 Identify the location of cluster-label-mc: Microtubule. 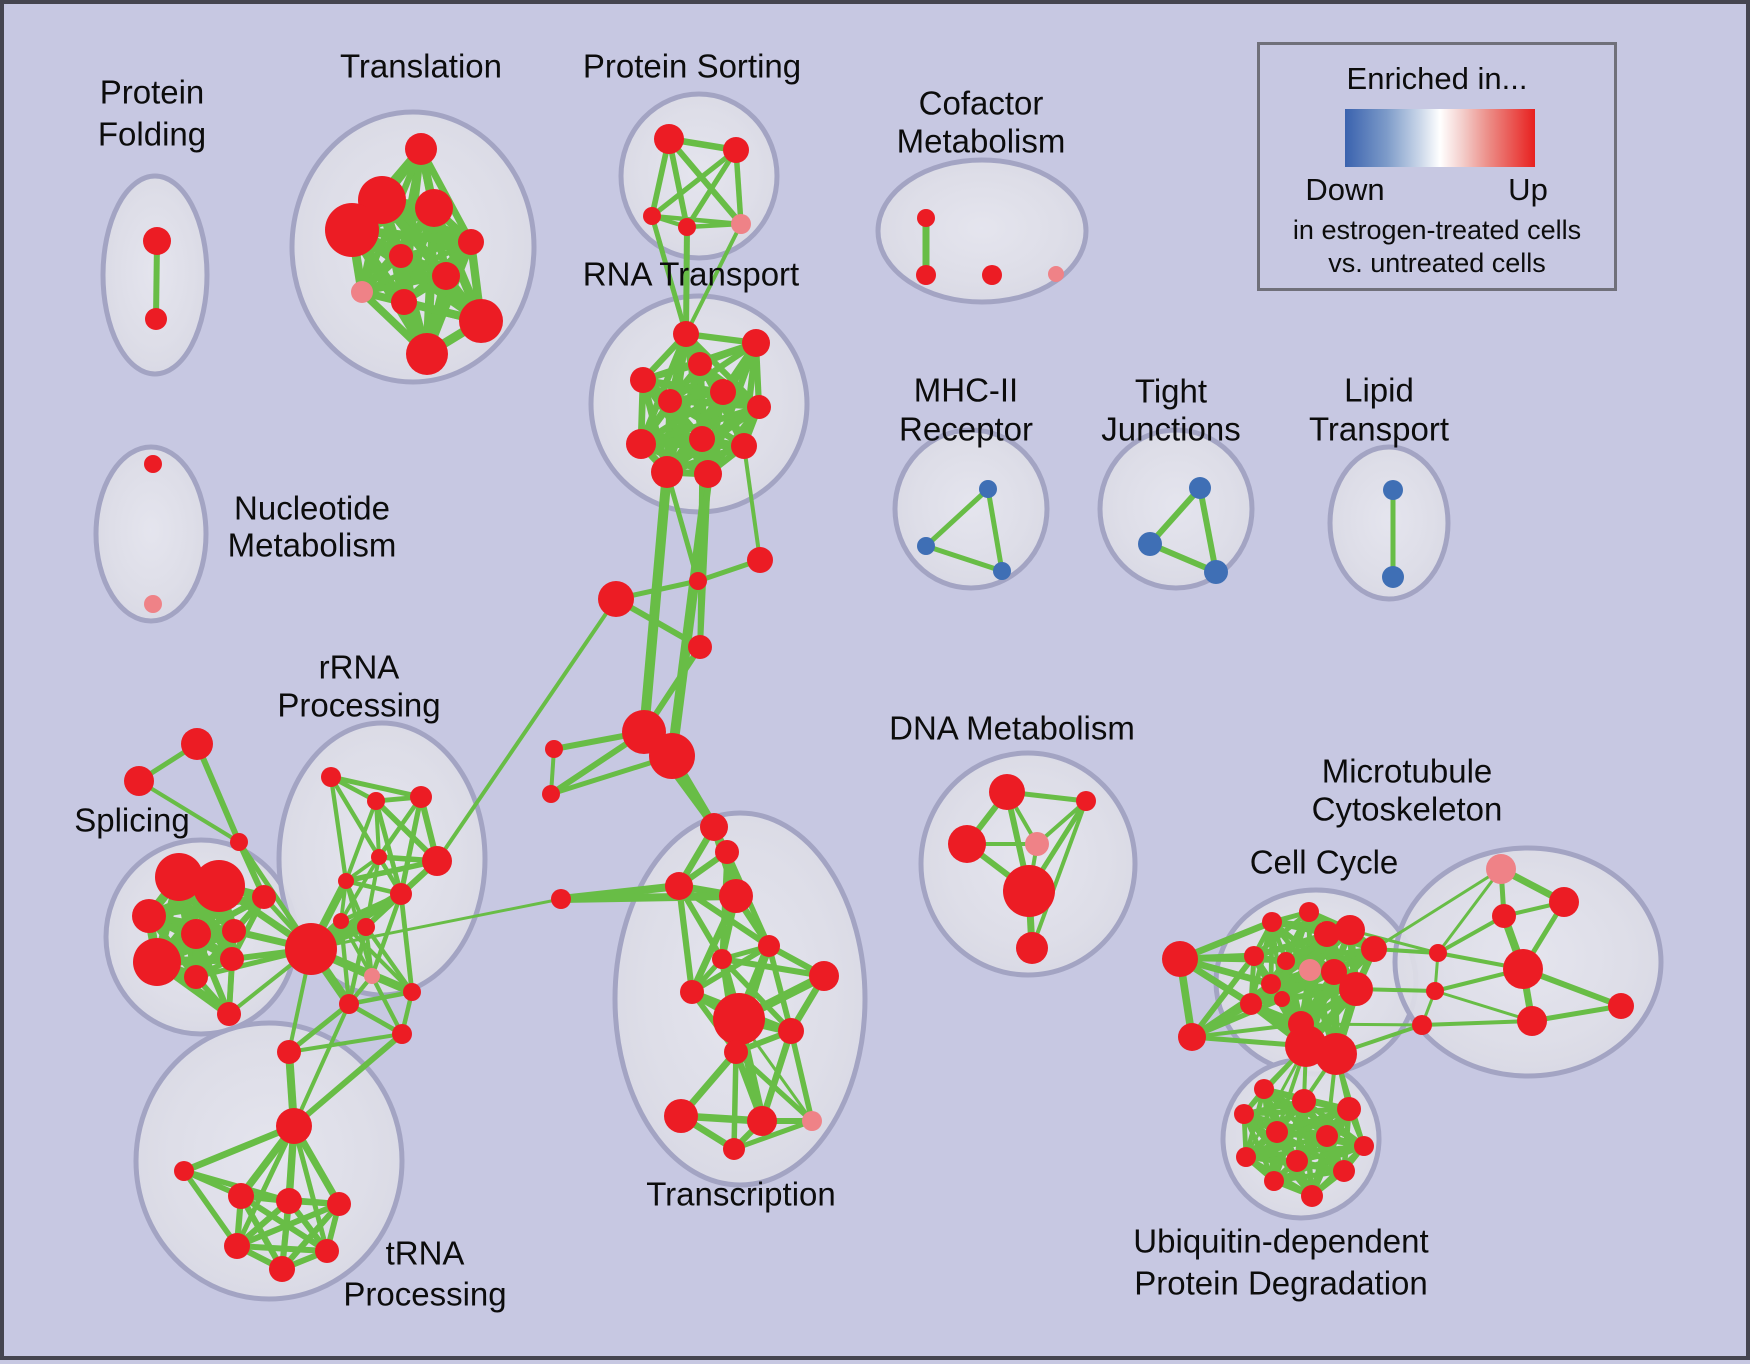
(1407, 771).